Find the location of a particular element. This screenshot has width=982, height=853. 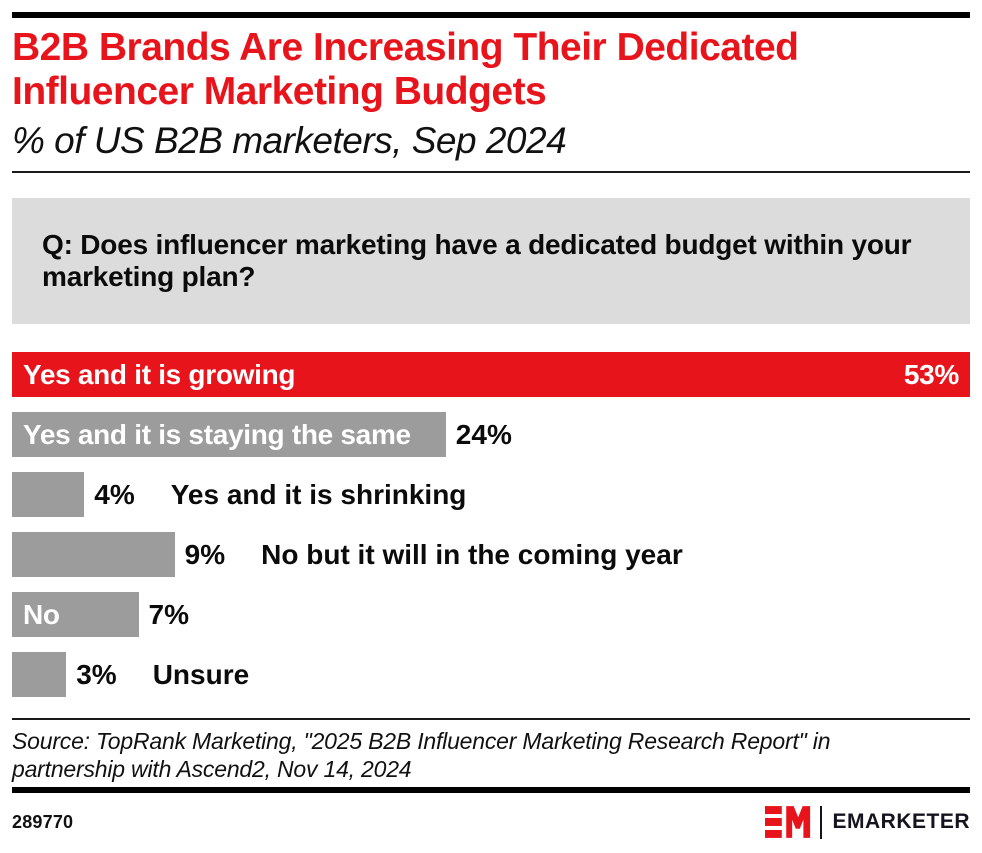

bar-staying-same: Yes and it is staying the same is located at coordinates (229, 435).